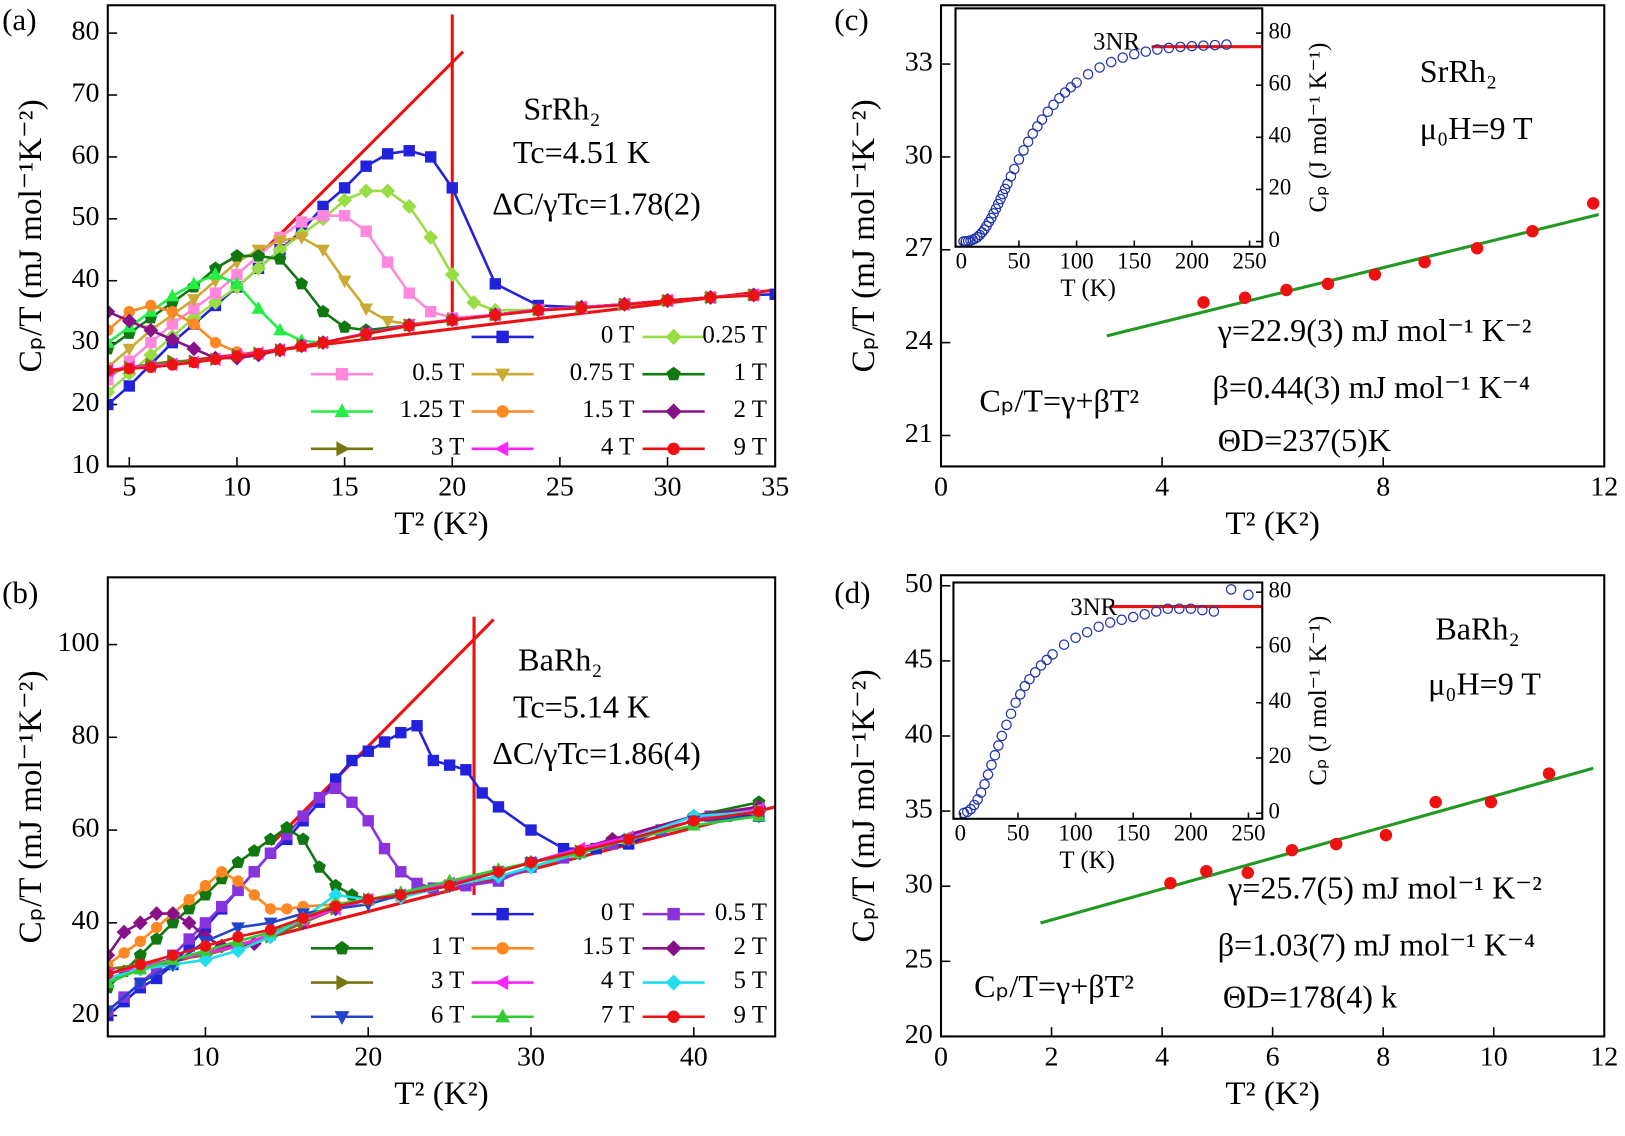  I want to click on legend-label: 0.5 T, so click(741, 912).